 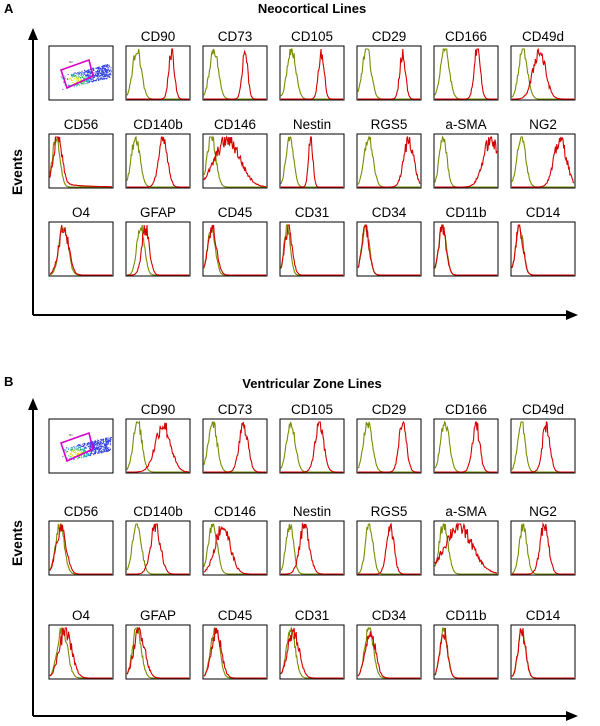 What do you see at coordinates (311, 383) in the screenshot?
I see `panel-b-title: Ventricular Zone Lines` at bounding box center [311, 383].